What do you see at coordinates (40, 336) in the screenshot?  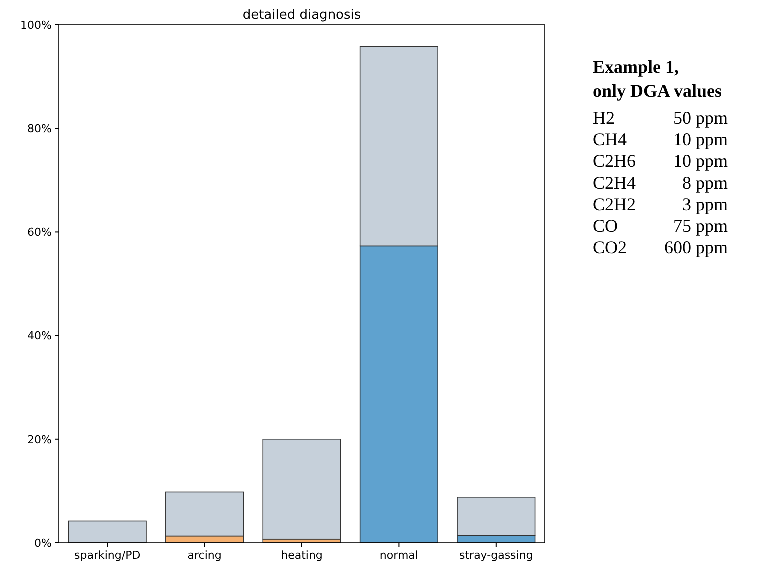 I see `y-tick-label: 40%` at bounding box center [40, 336].